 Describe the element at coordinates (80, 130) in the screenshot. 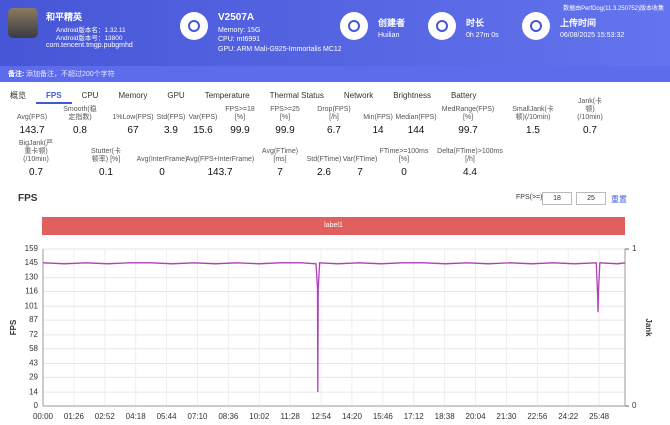

I see `stat-value: 0.8` at that location.